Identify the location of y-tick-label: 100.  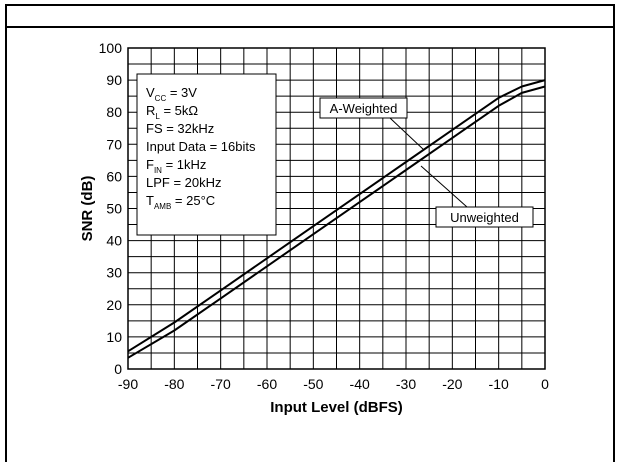
(111, 48).